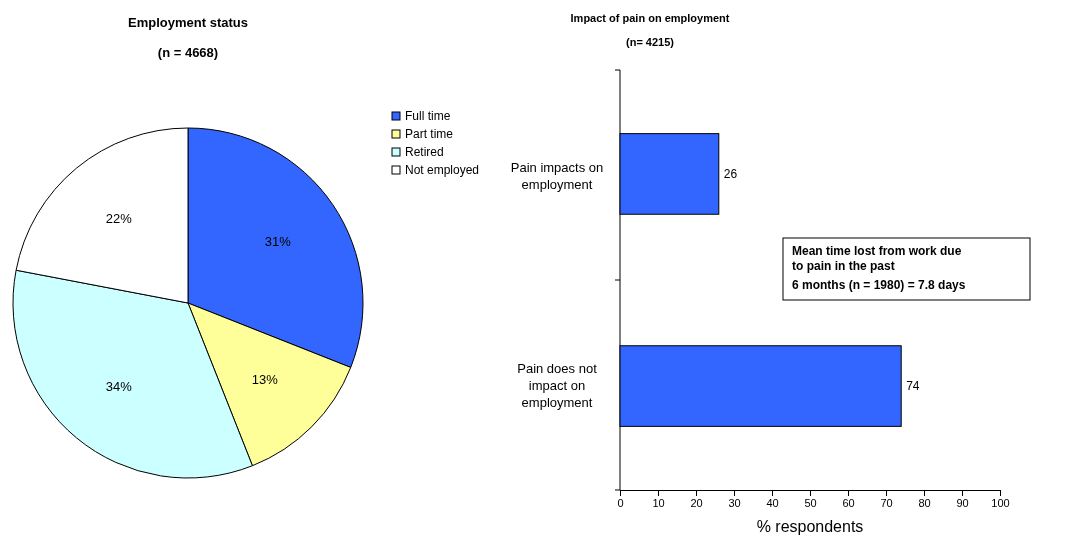 This screenshot has width=1067, height=540. I want to click on x-tick-label: 100, so click(1000, 502).